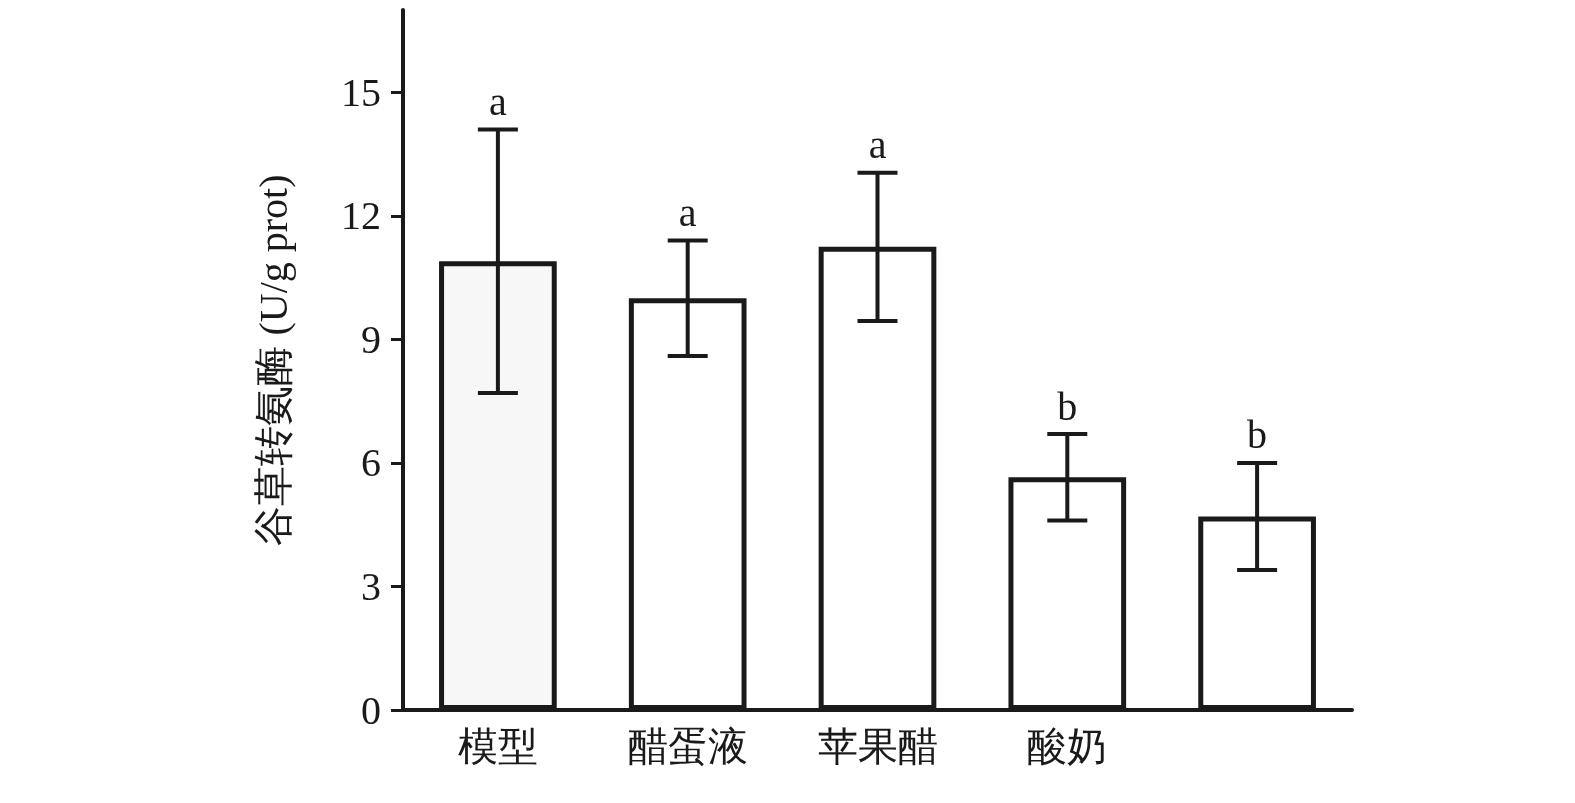 This screenshot has width=1575, height=803. I want to click on x-tick-label: 苹果醋, so click(877, 746).